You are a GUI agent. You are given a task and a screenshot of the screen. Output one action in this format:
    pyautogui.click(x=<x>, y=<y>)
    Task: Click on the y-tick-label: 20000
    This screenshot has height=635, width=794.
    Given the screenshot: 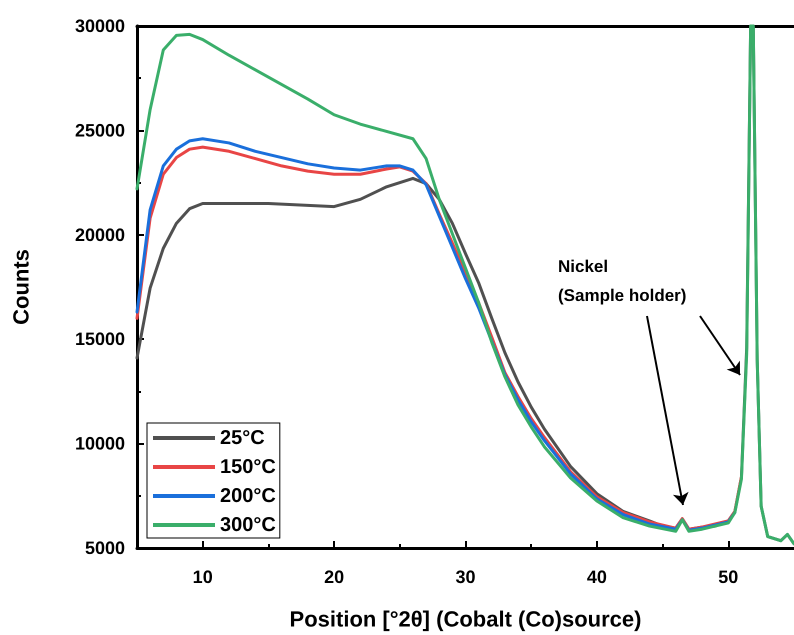 What is the action you would take?
    pyautogui.click(x=99, y=234)
    